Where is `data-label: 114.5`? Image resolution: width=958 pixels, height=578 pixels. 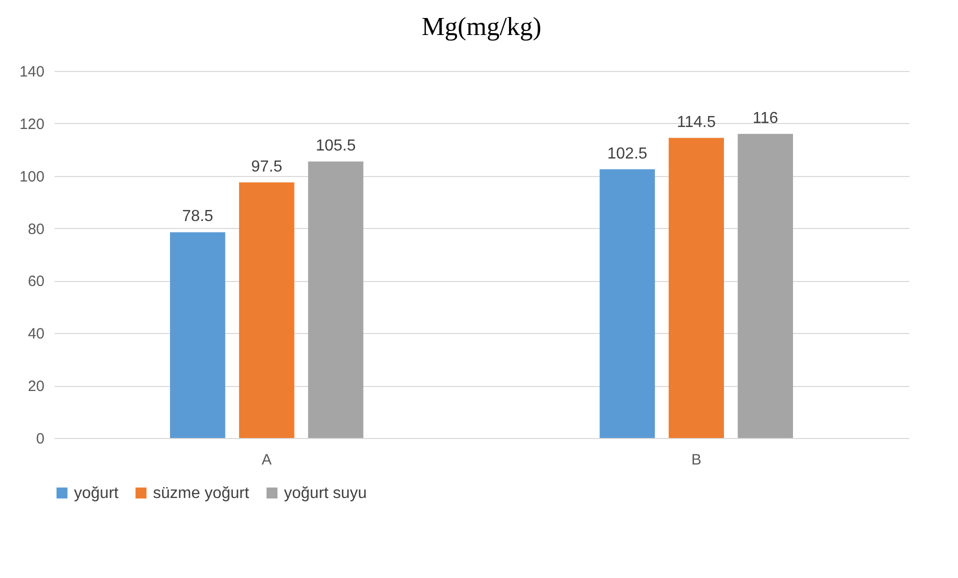 data-label: 114.5 is located at coordinates (696, 122).